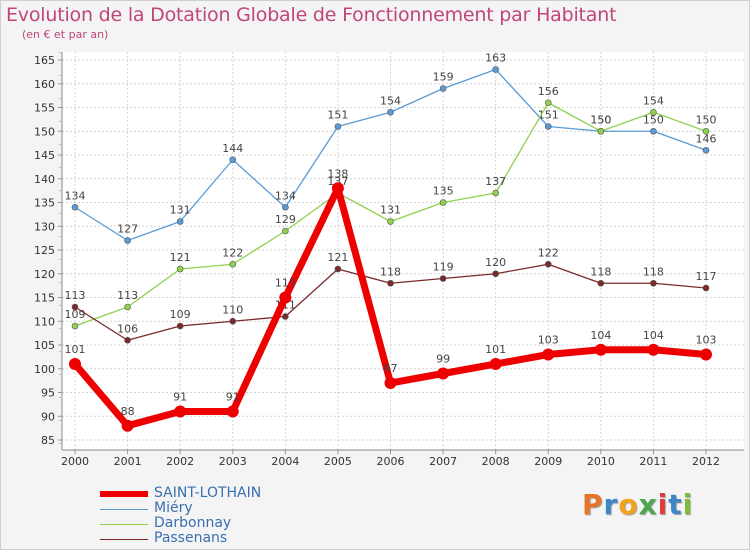 The width and height of the screenshot is (750, 550). I want to click on data-label: 119, so click(443, 267).